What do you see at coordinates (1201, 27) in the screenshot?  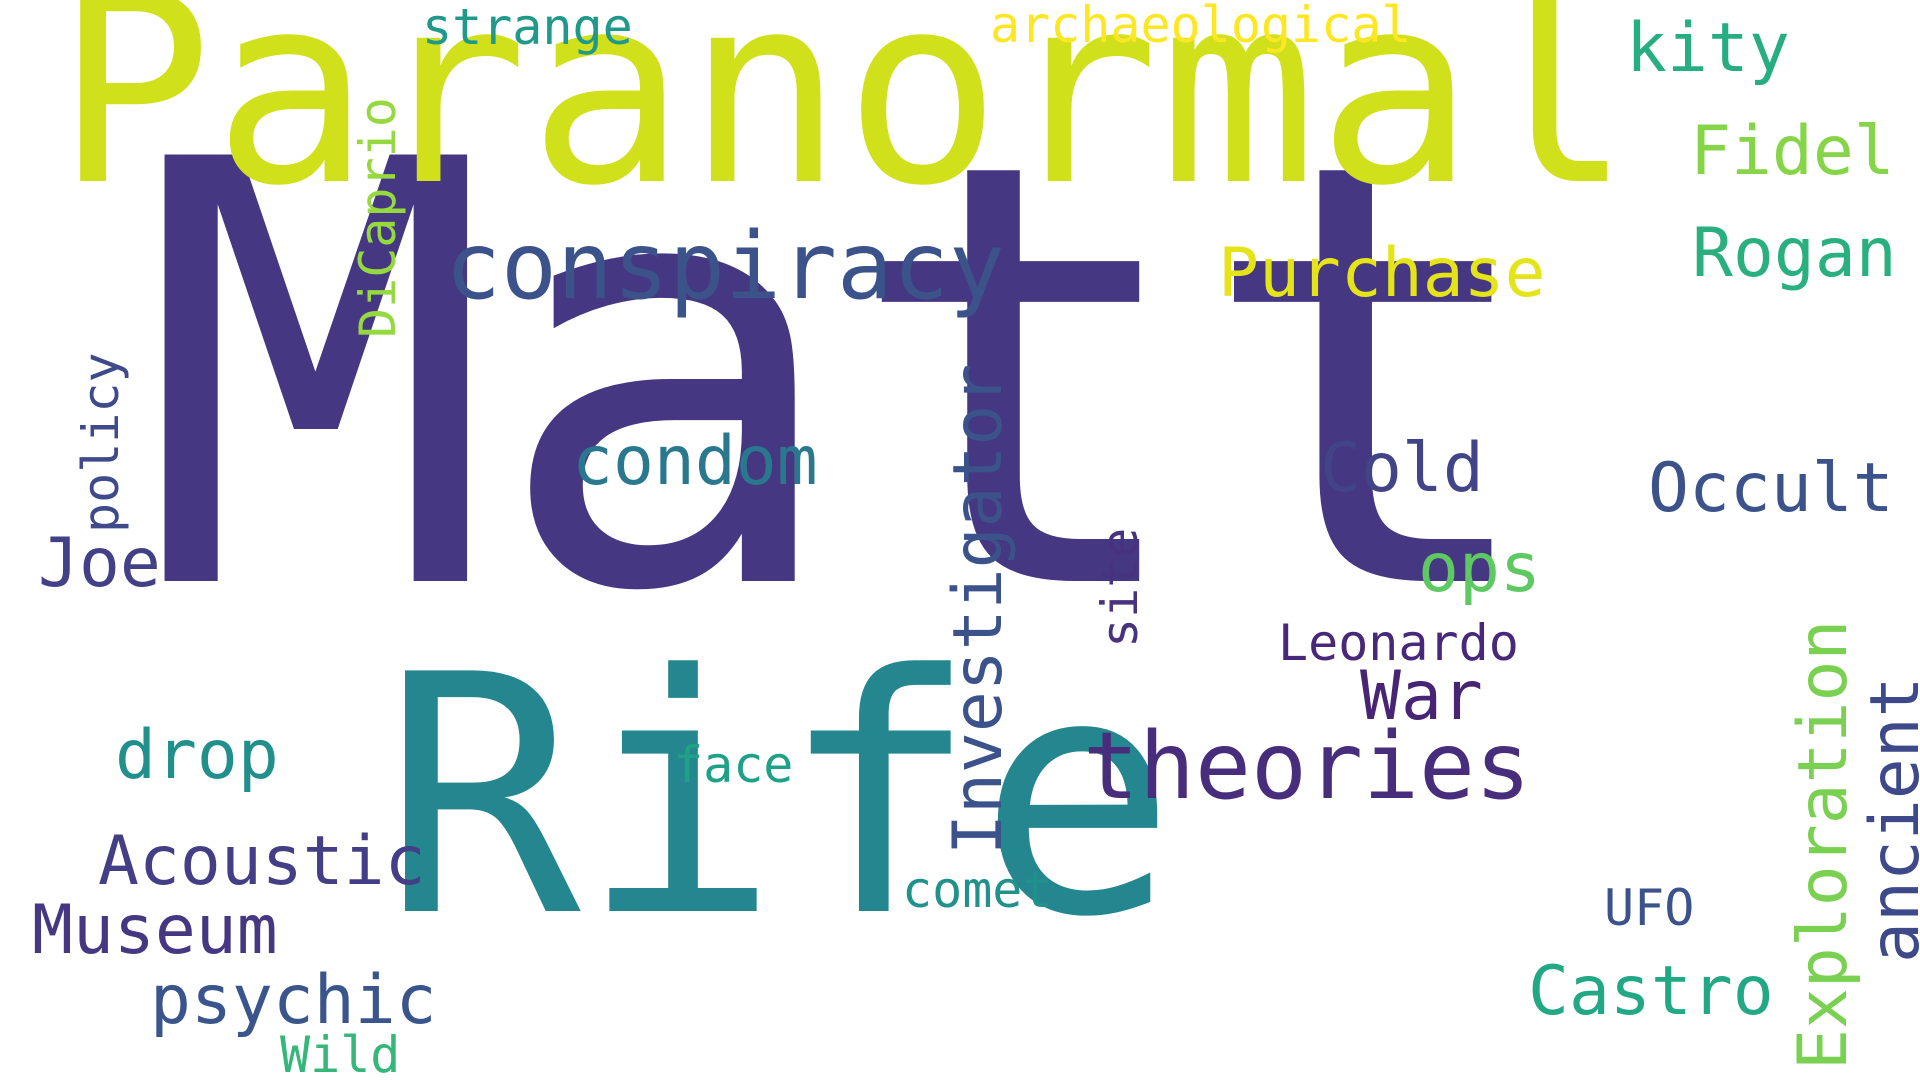 I see `word-archaeological: archaeological` at bounding box center [1201, 27].